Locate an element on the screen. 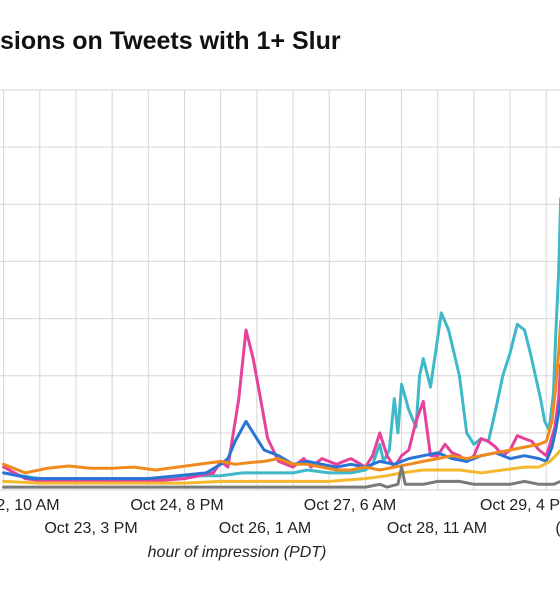 Image resolution: width=560 pixels, height=600 pixels. x-tick-label: Oct 28, 11 AM is located at coordinates (437, 528).